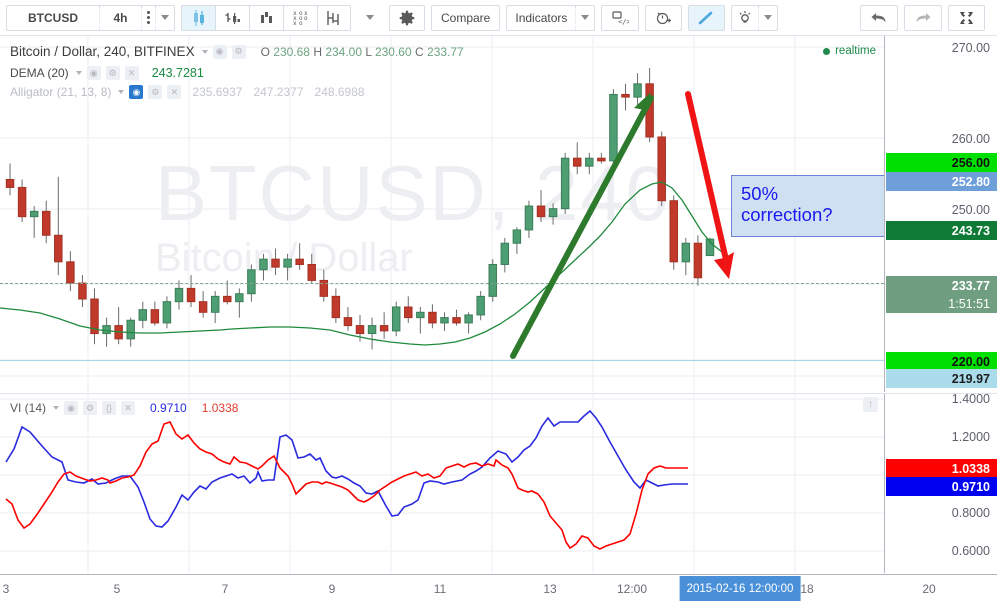 This screenshot has width=997, height=604. What do you see at coordinates (941, 285) in the screenshot?
I see `price-badge-233: 233.77` at bounding box center [941, 285].